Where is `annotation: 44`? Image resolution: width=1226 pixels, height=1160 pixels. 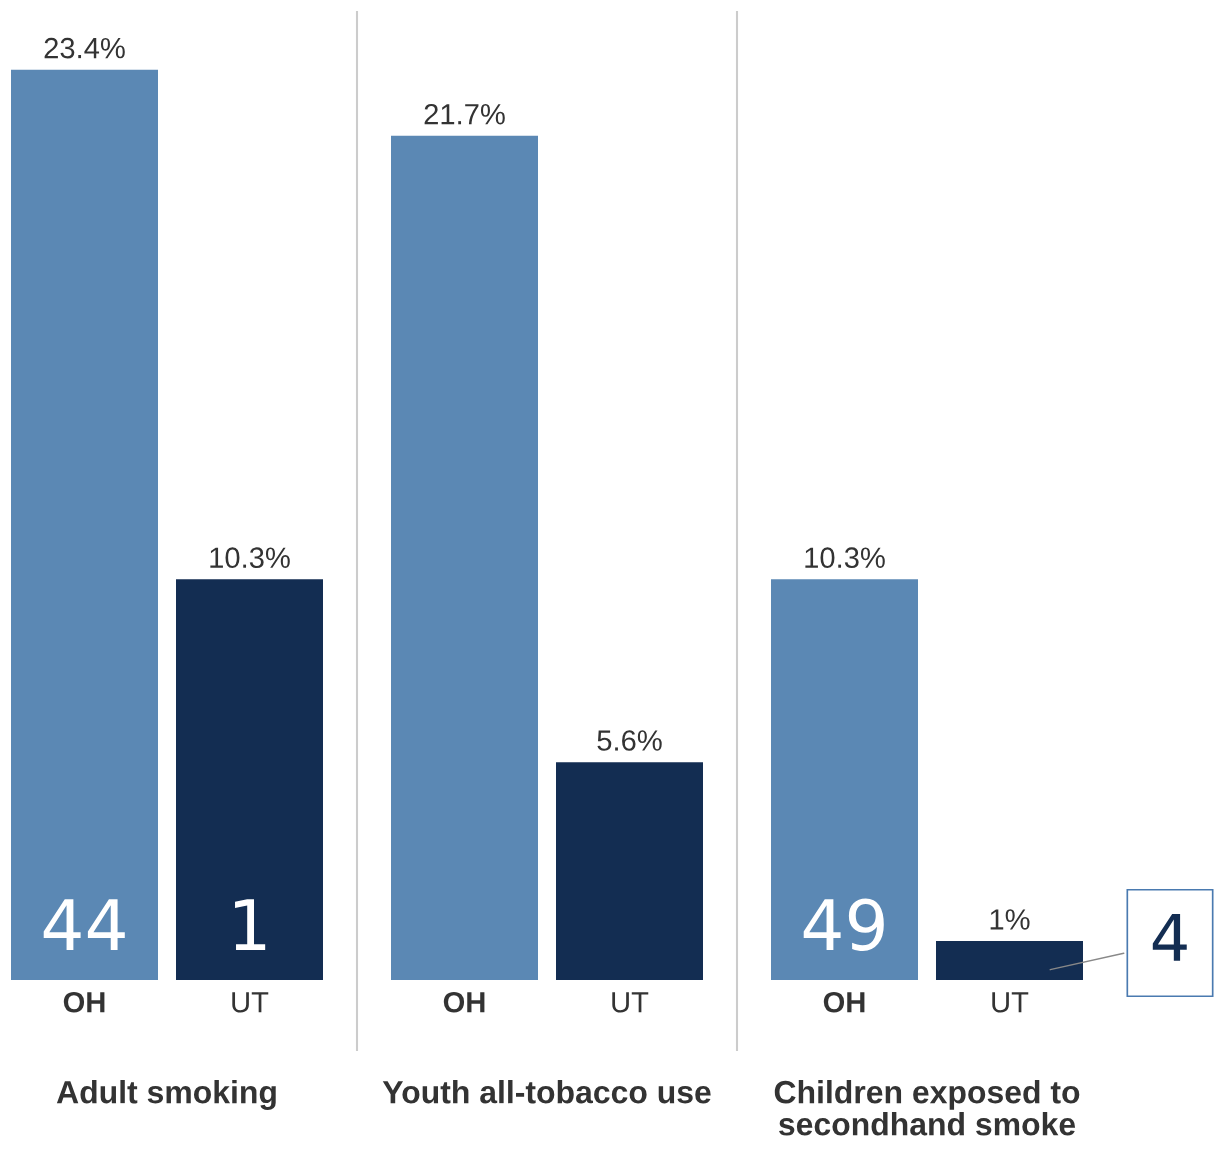 annotation: 44 is located at coordinates (84, 924).